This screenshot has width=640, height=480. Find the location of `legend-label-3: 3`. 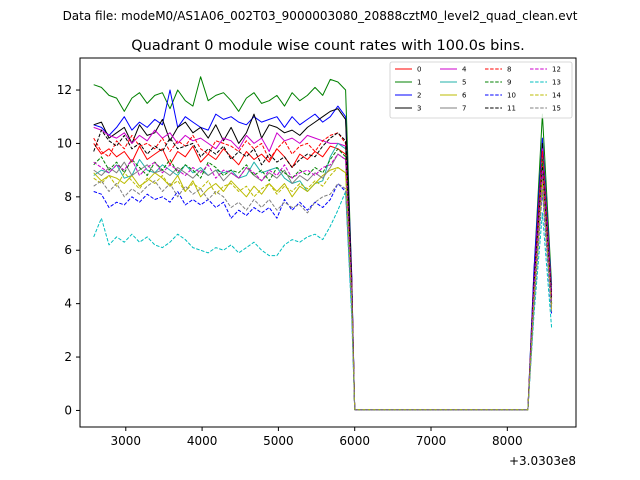

legend-label-3: 3 is located at coordinates (419, 109).